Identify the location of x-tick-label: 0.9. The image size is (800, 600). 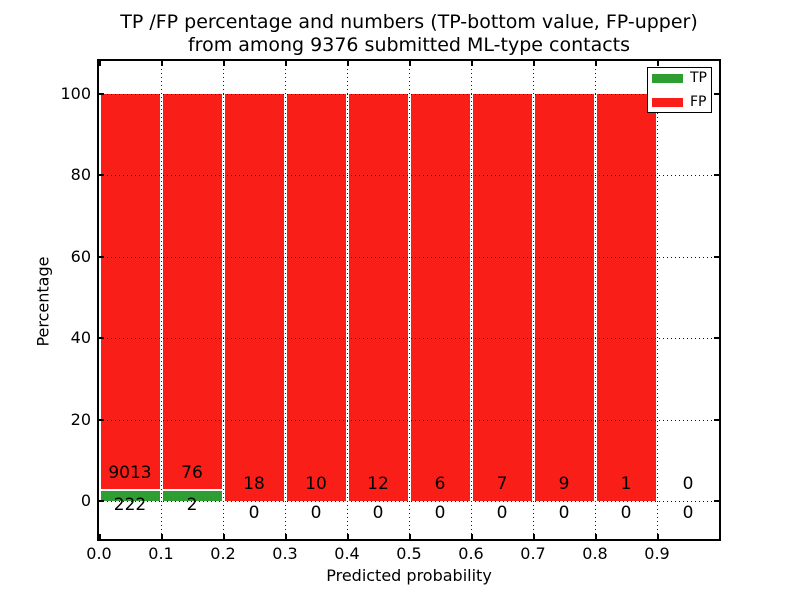
(657, 553).